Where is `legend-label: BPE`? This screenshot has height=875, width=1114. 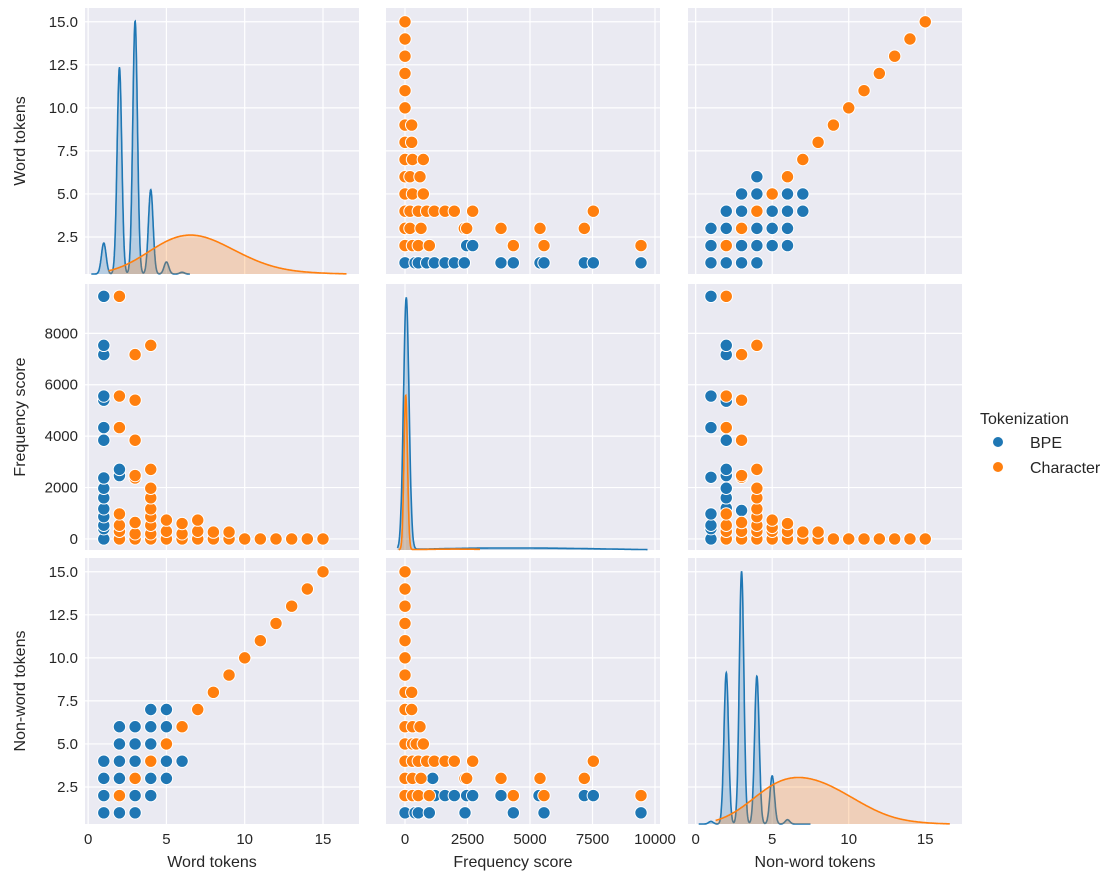 legend-label: BPE is located at coordinates (1046, 443).